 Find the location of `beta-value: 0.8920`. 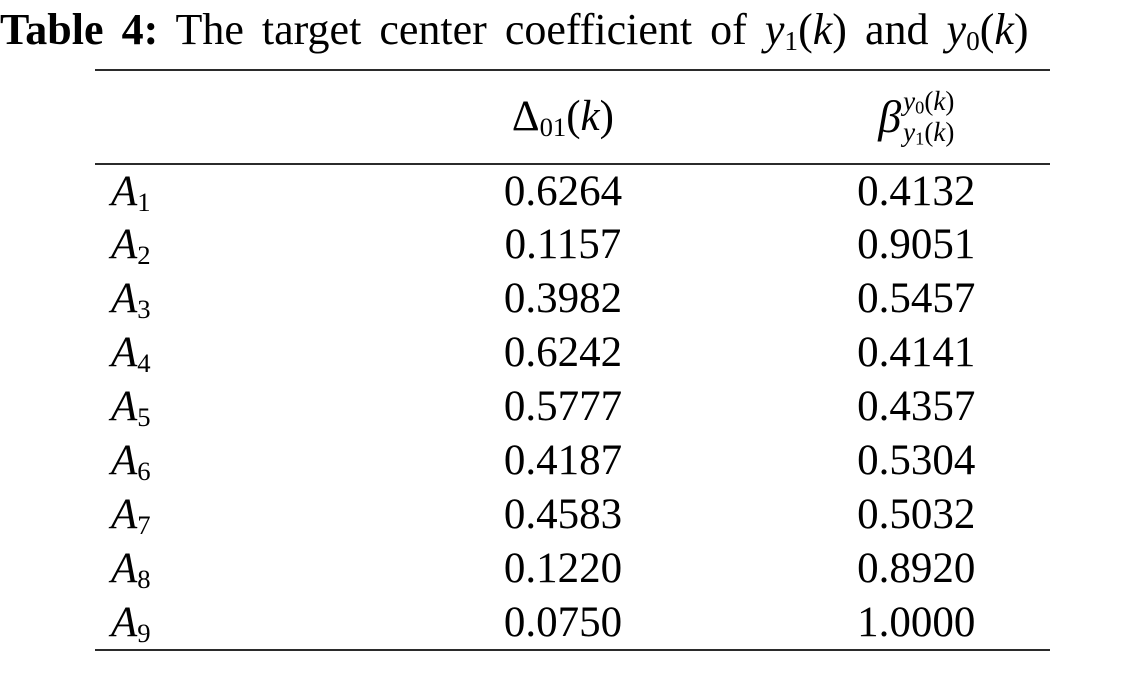

beta-value: 0.8920 is located at coordinates (916, 569).